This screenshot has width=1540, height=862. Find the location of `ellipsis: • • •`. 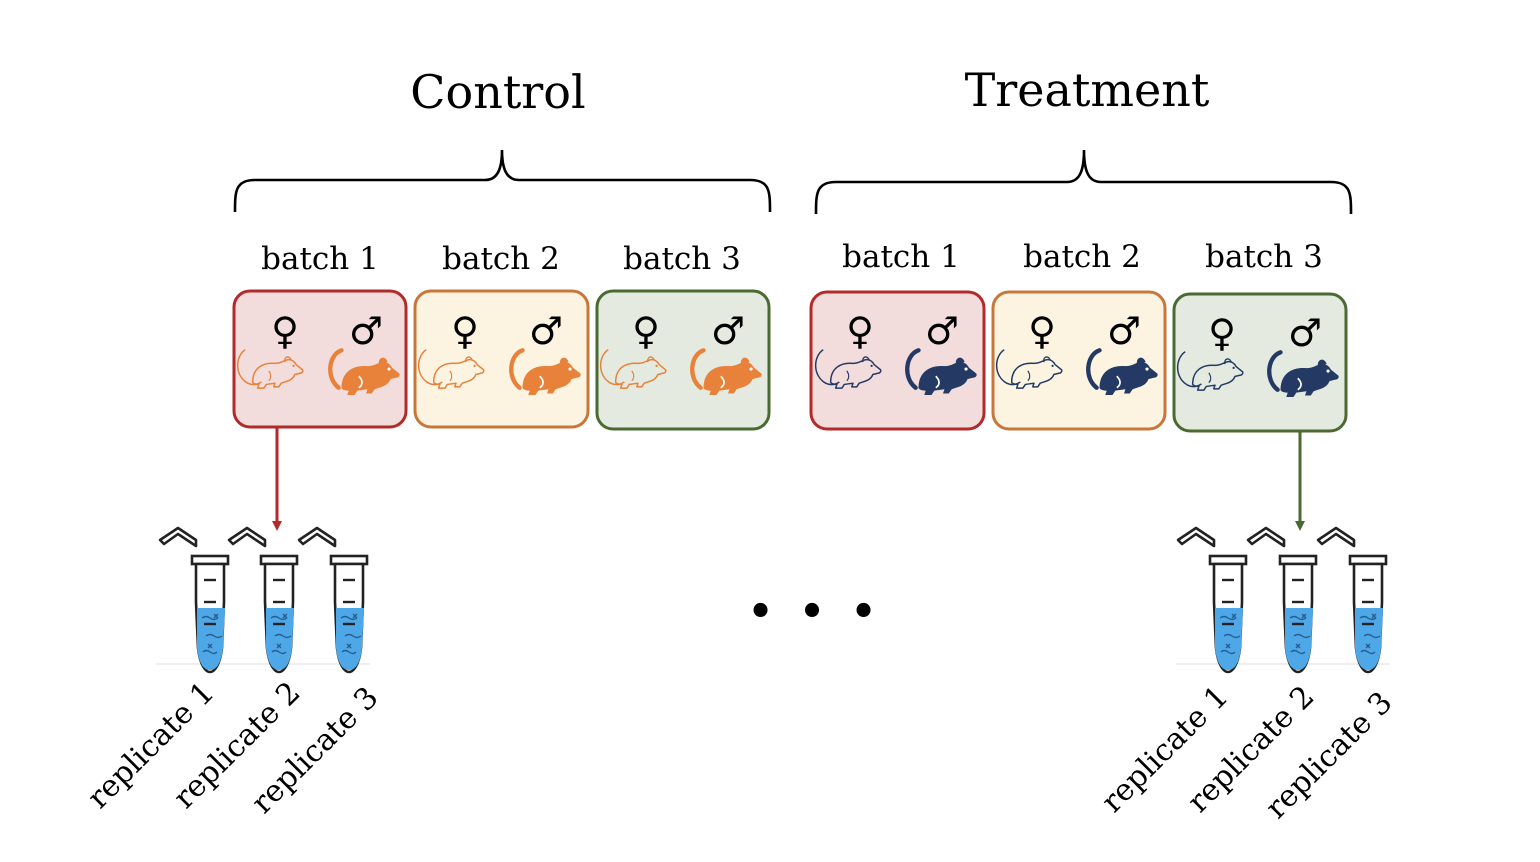

ellipsis: • • • is located at coordinates (815, 612).